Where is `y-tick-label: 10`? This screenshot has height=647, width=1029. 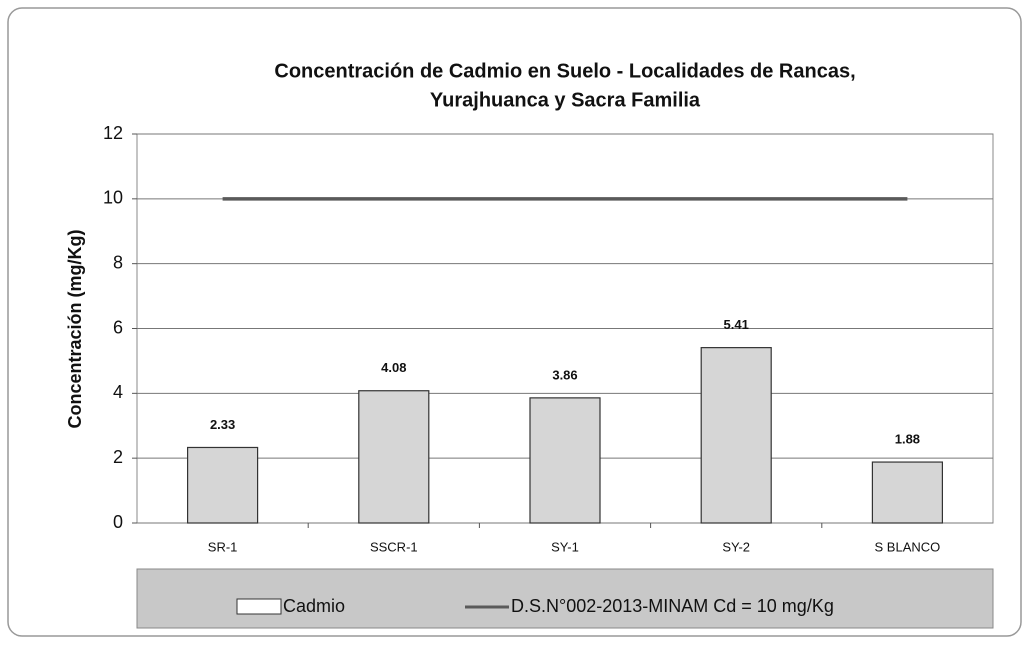 y-tick-label: 10 is located at coordinates (113, 198).